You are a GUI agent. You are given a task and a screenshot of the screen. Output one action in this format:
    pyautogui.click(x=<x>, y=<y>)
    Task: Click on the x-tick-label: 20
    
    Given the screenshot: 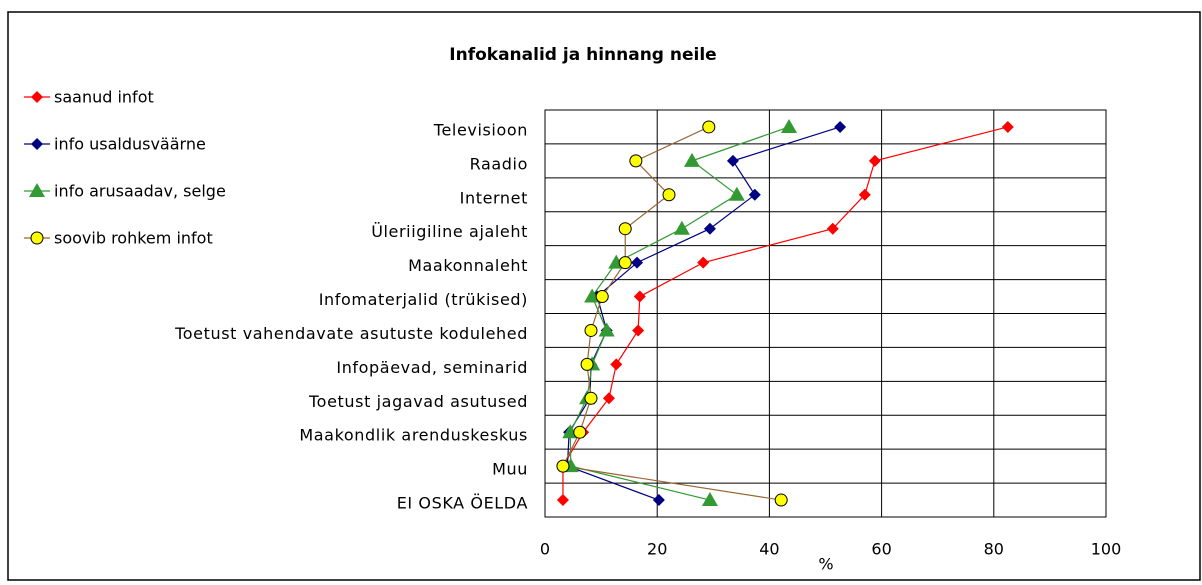 What is the action you would take?
    pyautogui.click(x=657, y=549)
    